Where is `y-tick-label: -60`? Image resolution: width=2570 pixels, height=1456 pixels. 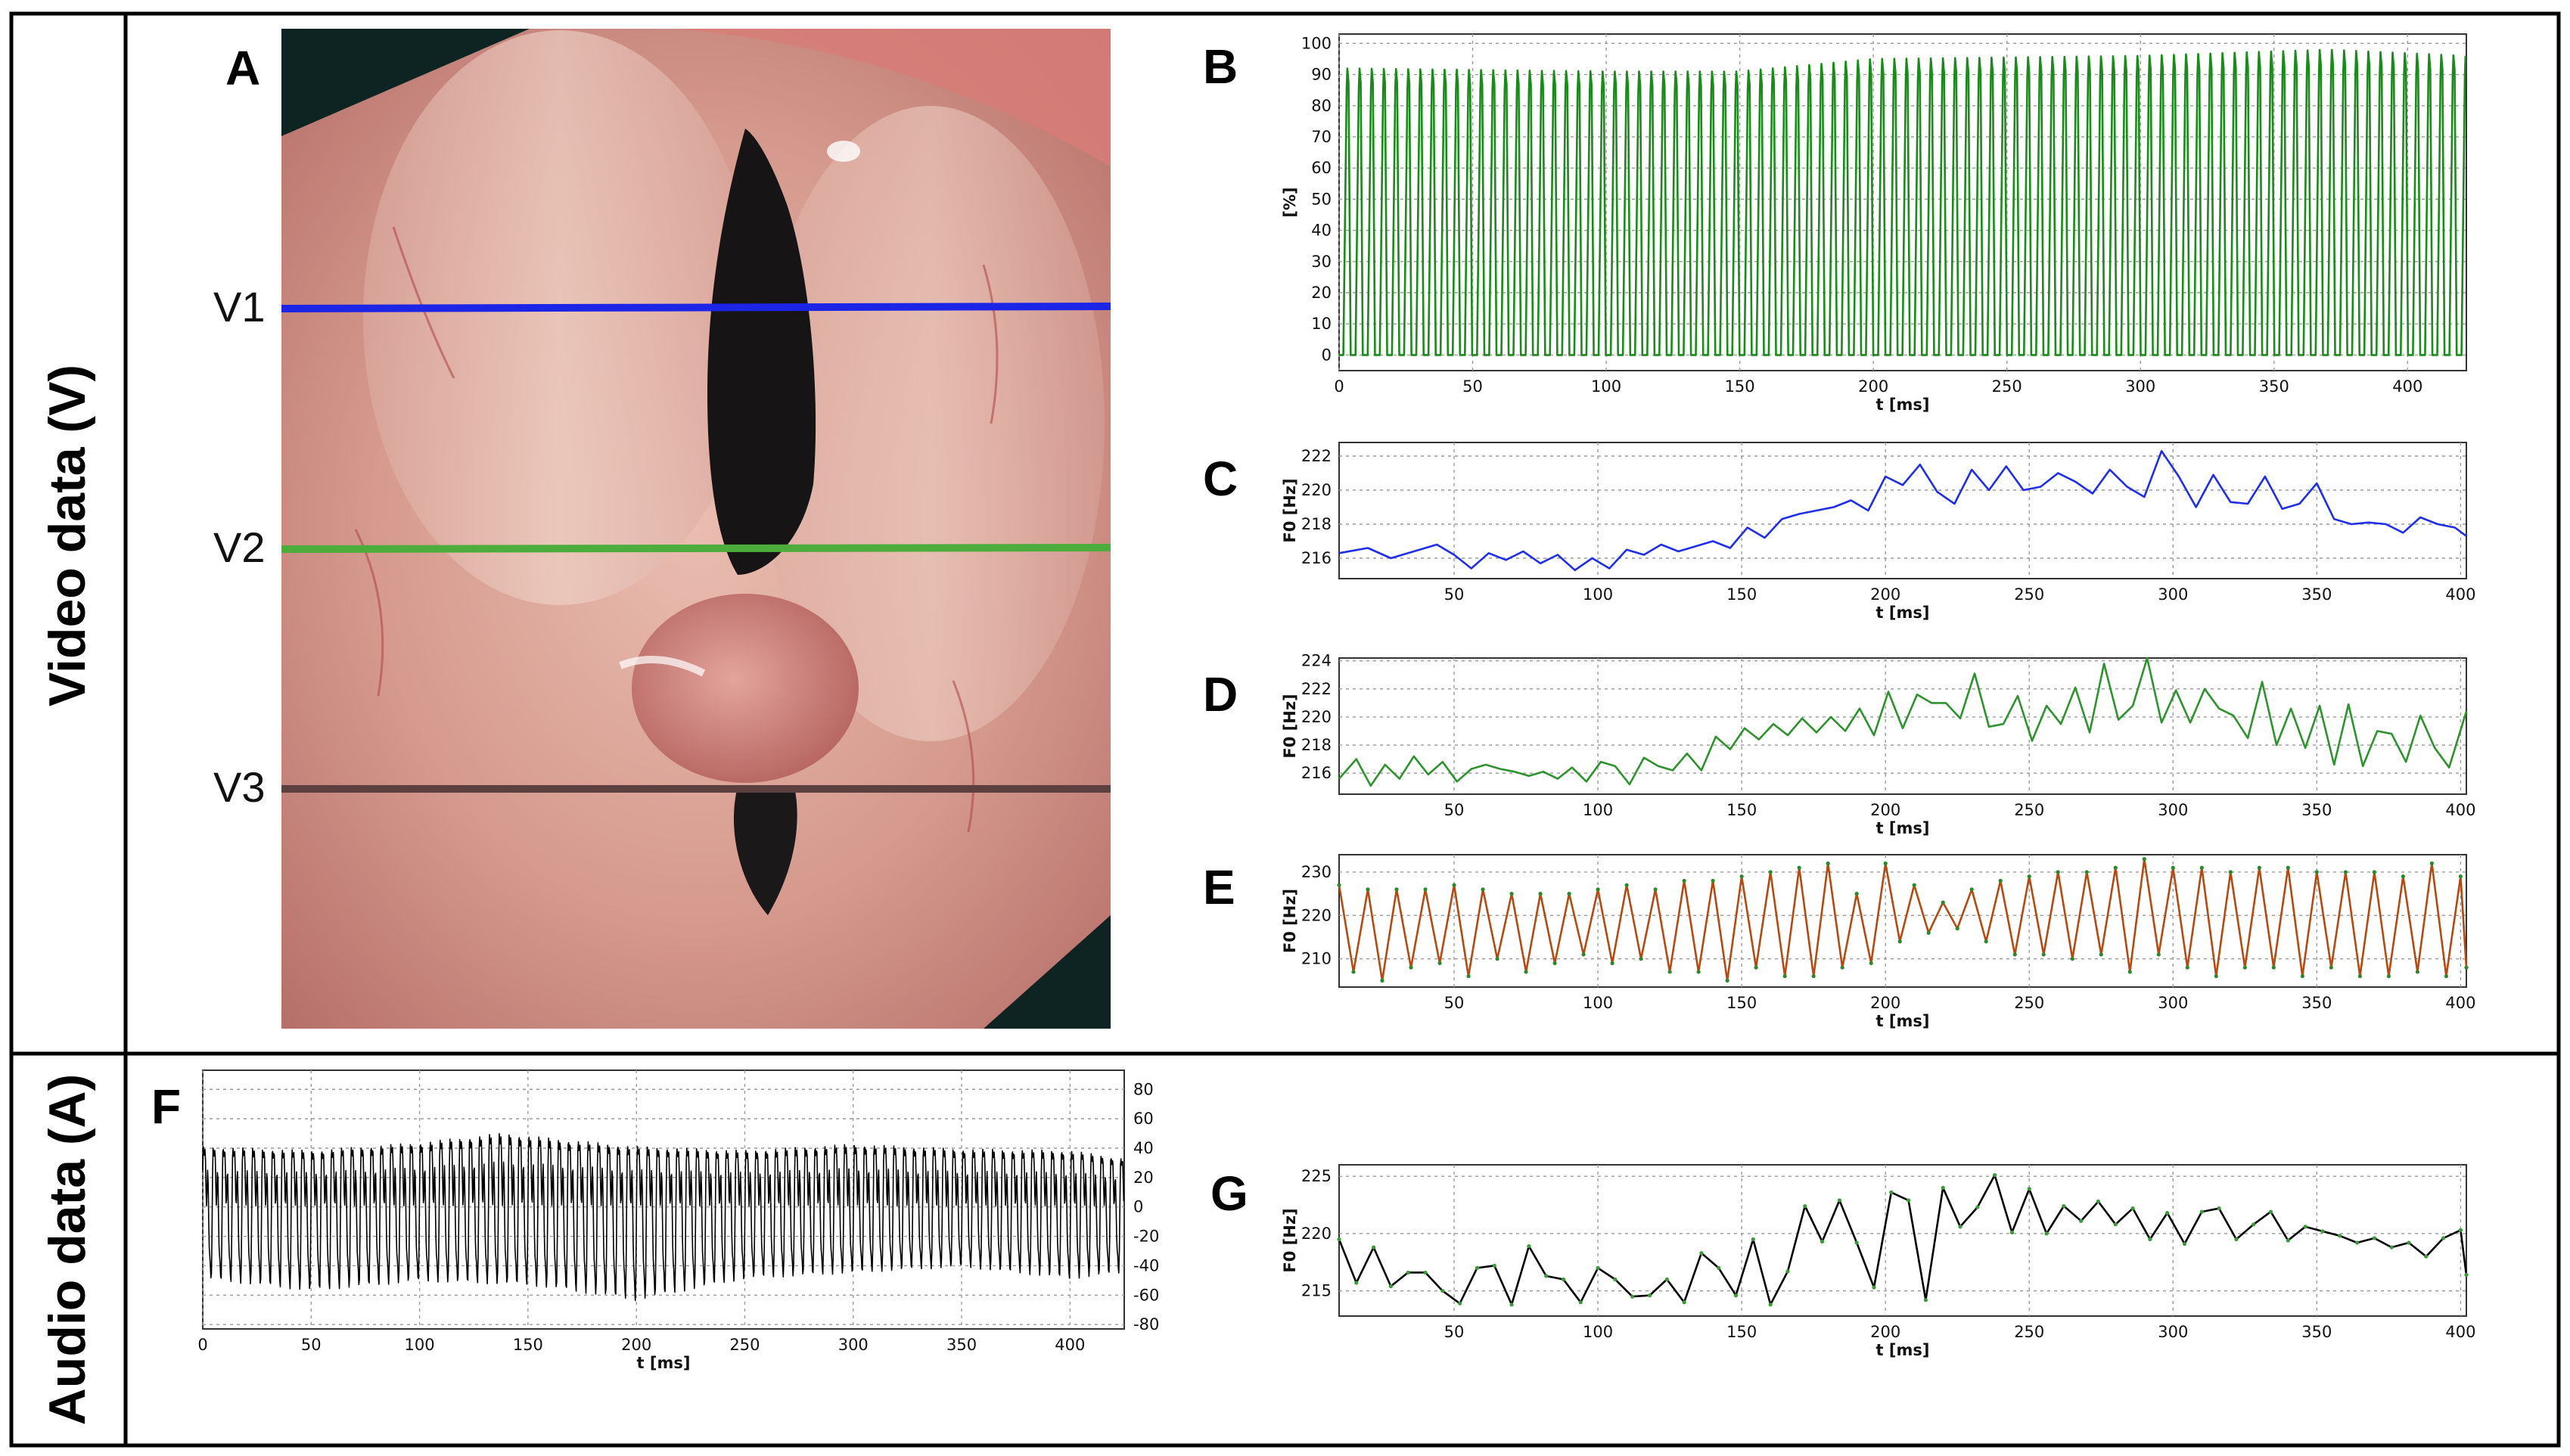
y-tick-label: -60 is located at coordinates (1146, 1295).